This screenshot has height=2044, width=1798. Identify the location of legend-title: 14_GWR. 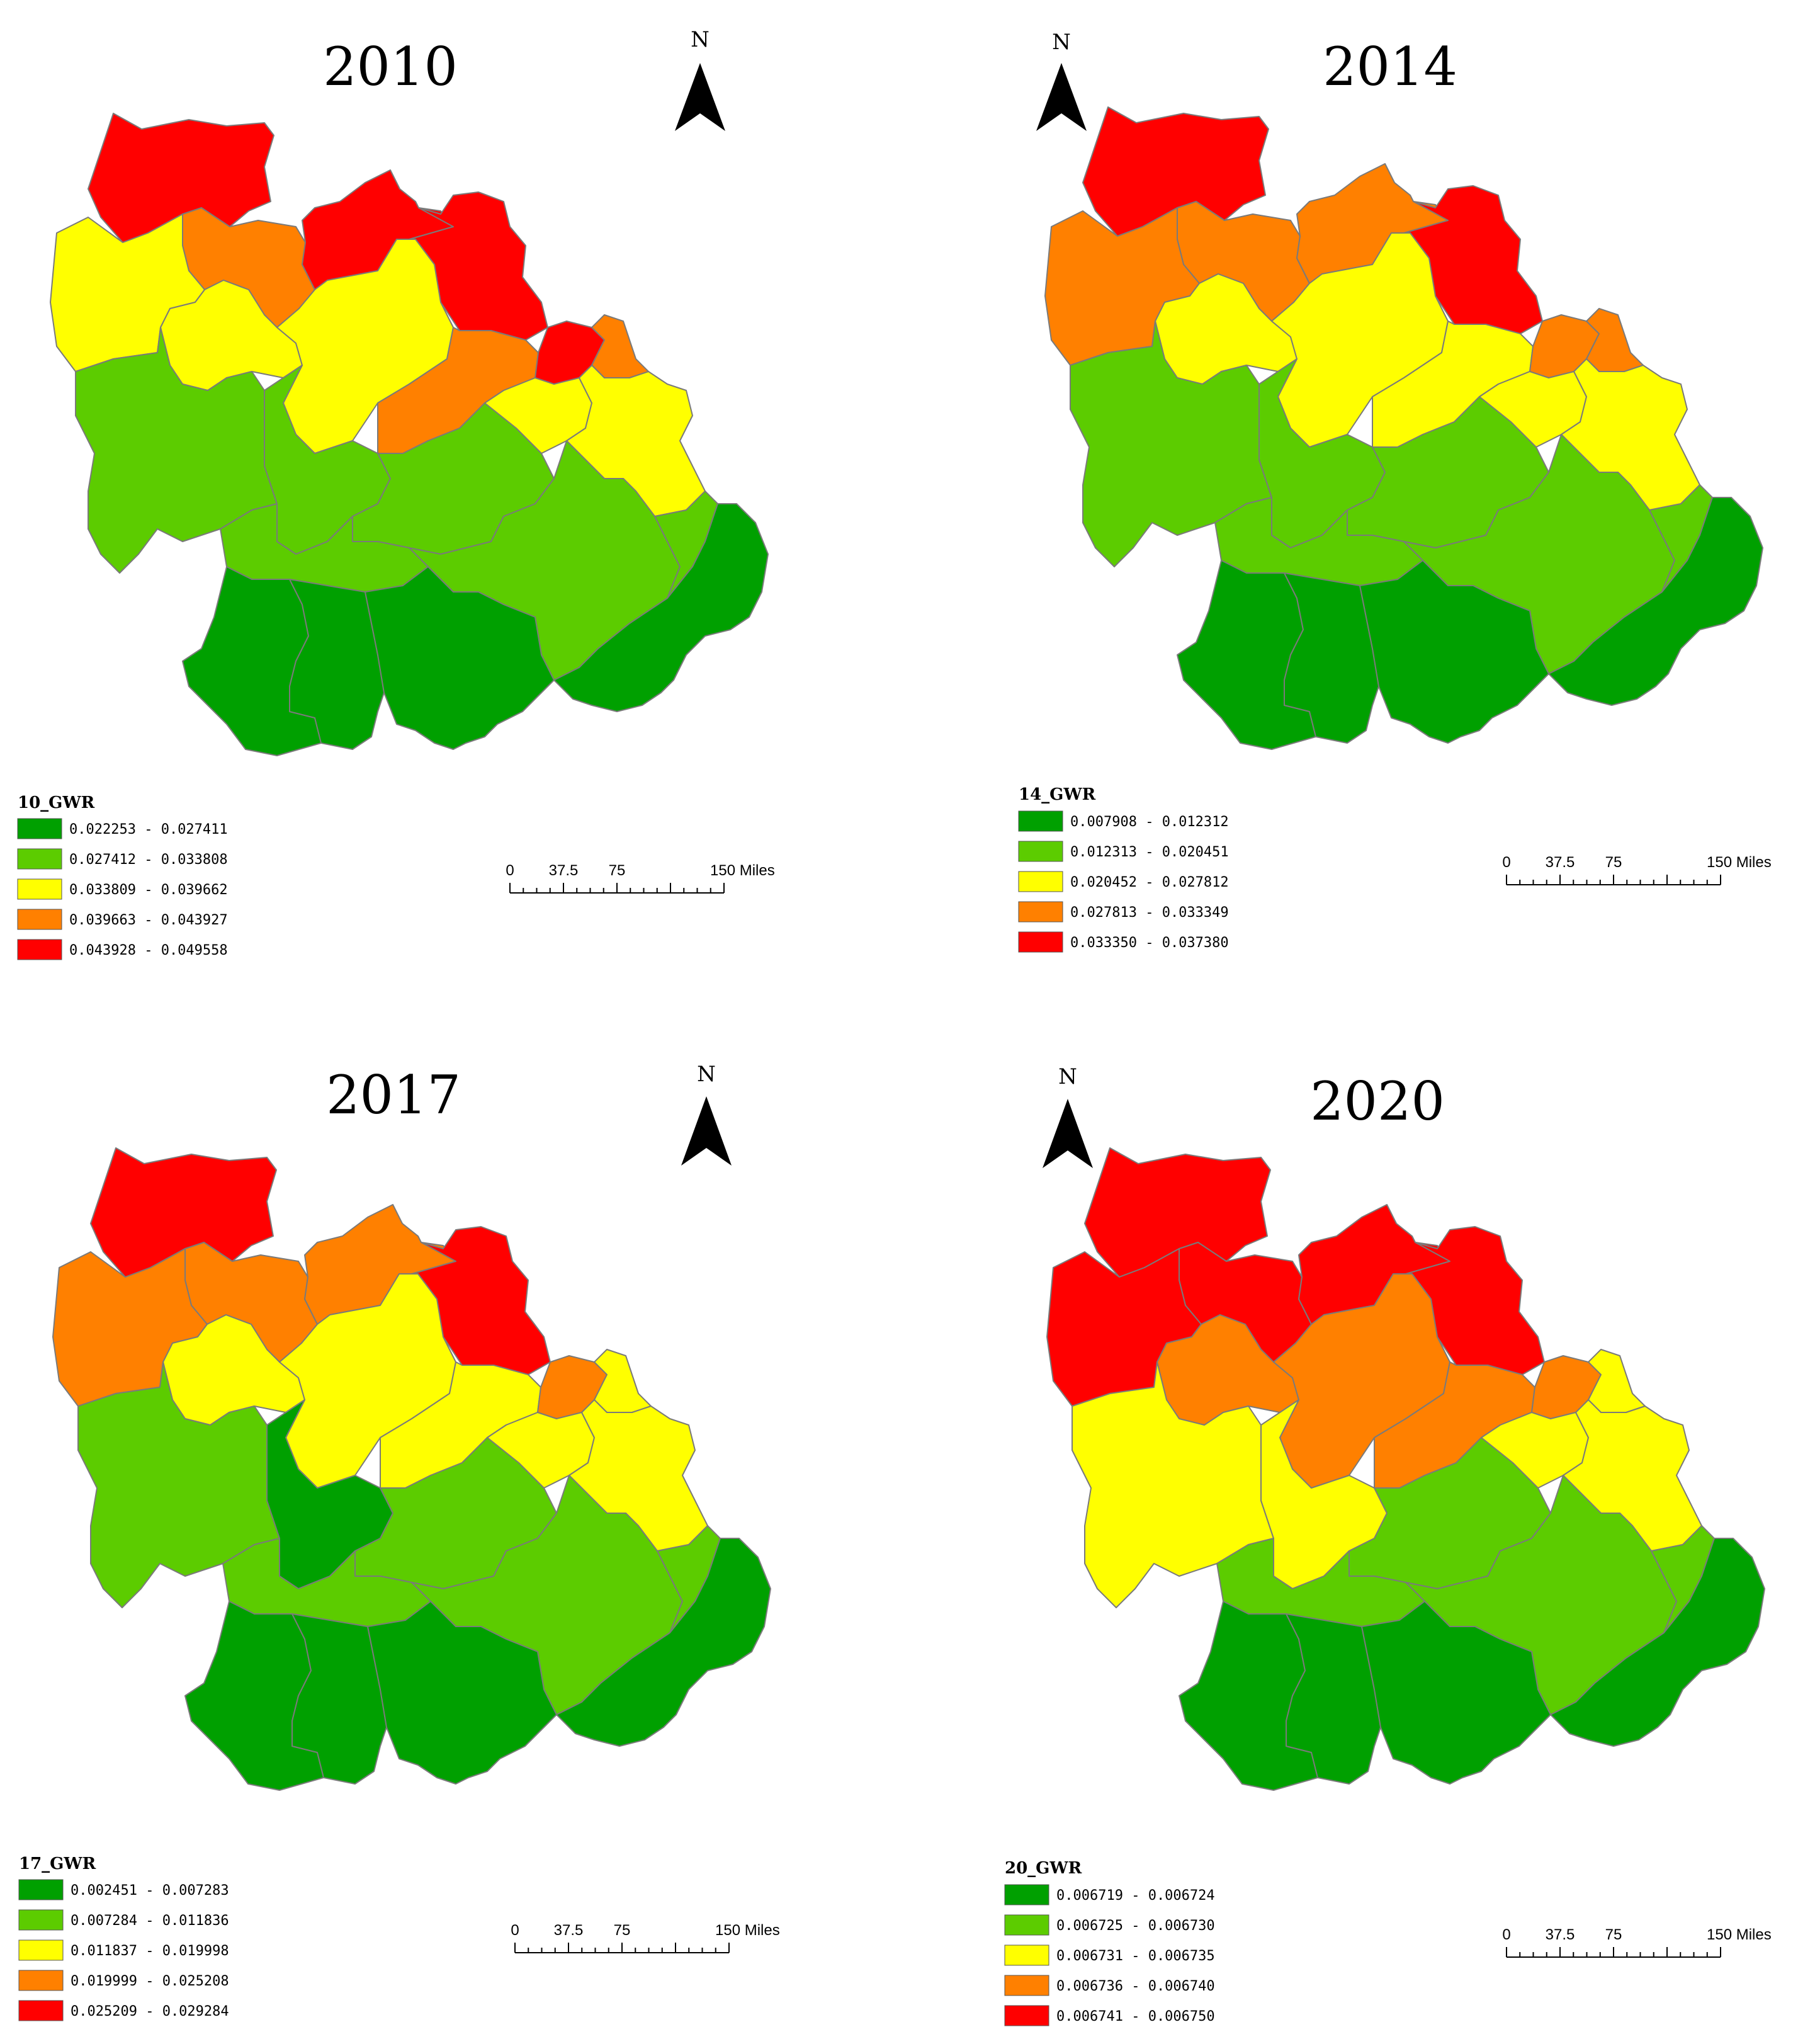
(1057, 795).